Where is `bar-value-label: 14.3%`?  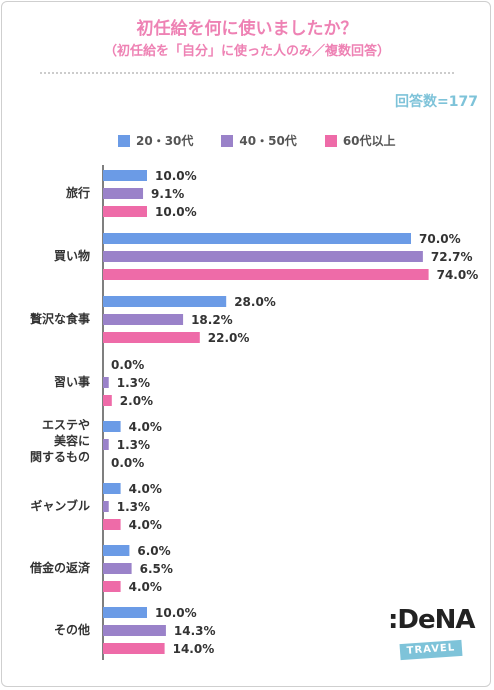 bar-value-label: 14.3% is located at coordinates (195, 631).